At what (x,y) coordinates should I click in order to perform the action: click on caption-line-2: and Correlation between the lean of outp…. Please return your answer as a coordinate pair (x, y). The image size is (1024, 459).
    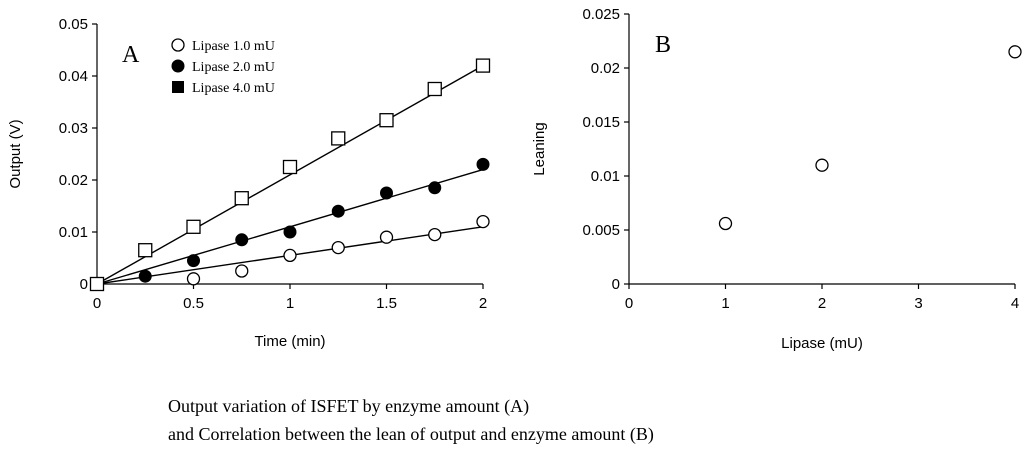
    Looking at the image, I should click on (411, 434).